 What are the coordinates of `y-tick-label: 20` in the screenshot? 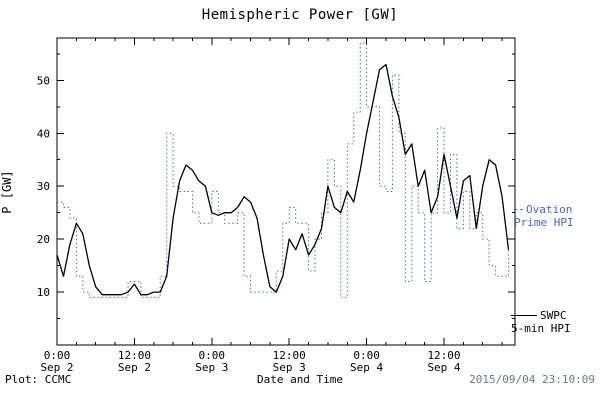 It's located at (43, 239).